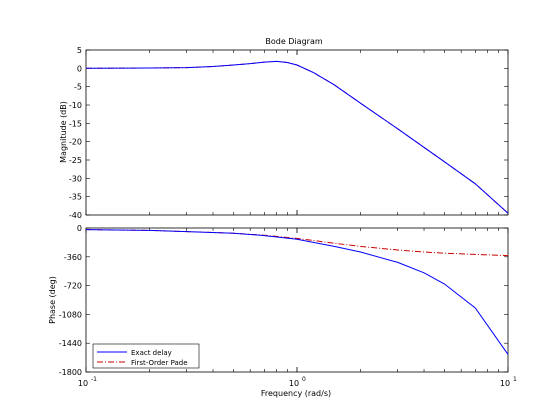  What do you see at coordinates (75, 160) in the screenshot?
I see `magnitude-ytick-label: -25` at bounding box center [75, 160].